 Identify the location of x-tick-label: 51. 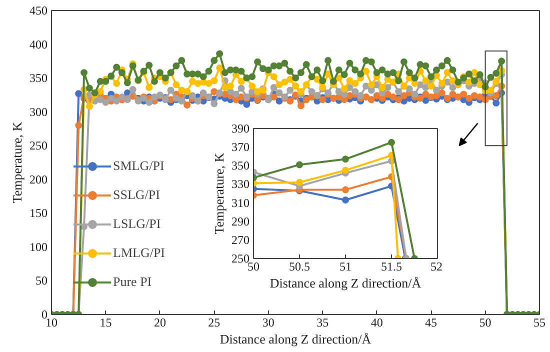
(346, 267).